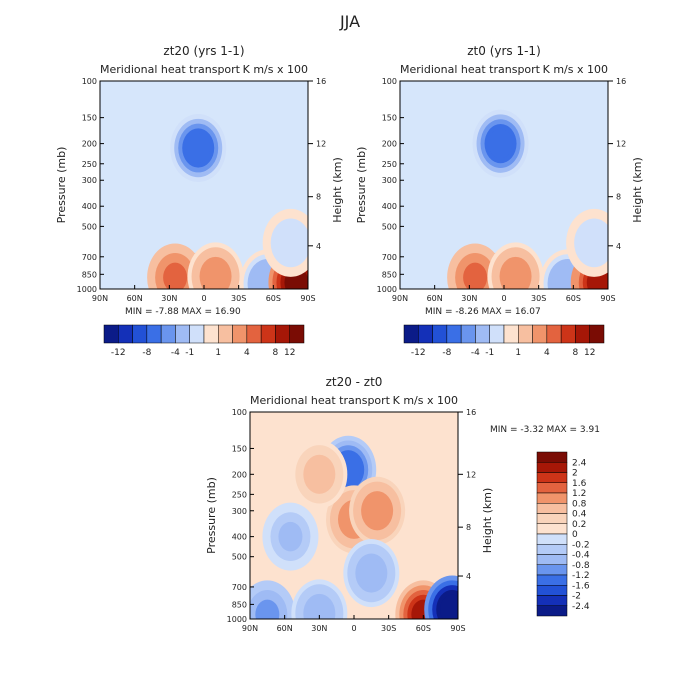  I want to click on colorbar-label: 2, so click(575, 474).